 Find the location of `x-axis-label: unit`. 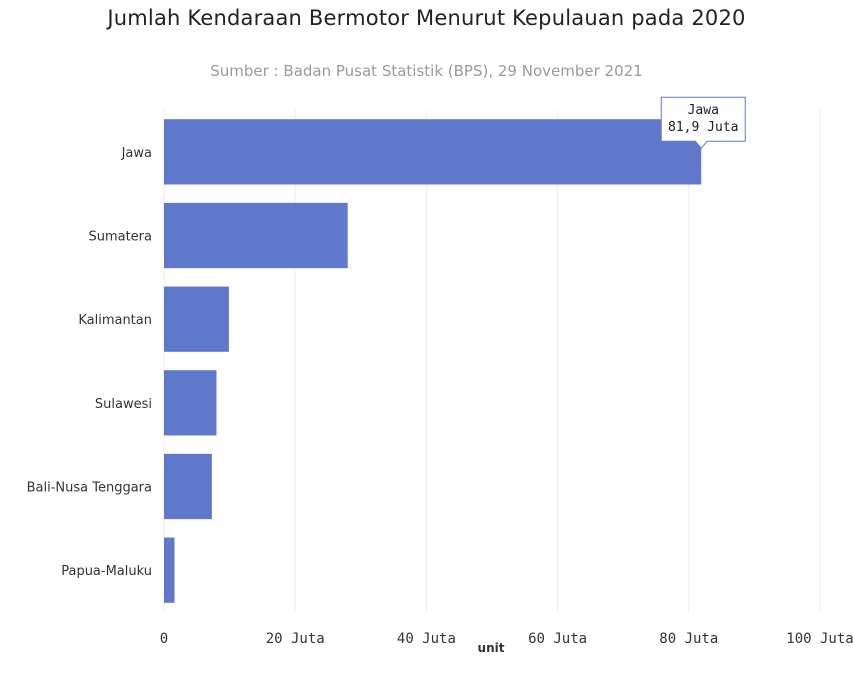

x-axis-label: unit is located at coordinates (491, 648).